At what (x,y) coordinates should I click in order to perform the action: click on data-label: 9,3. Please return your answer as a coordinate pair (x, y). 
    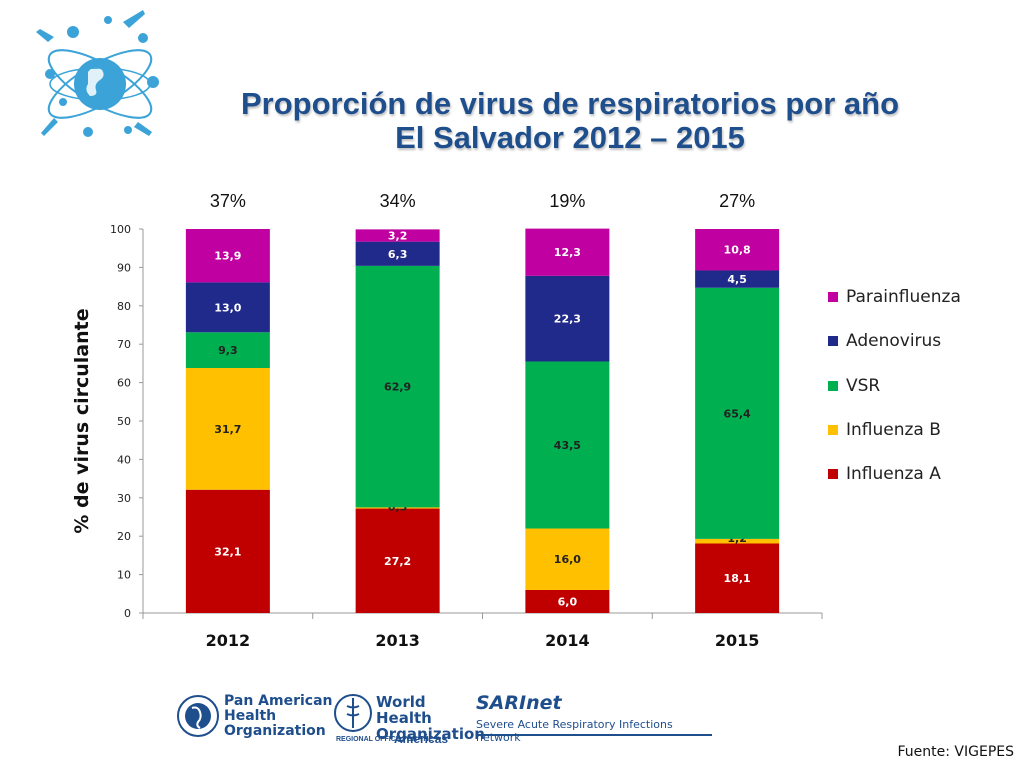
    Looking at the image, I should click on (228, 350).